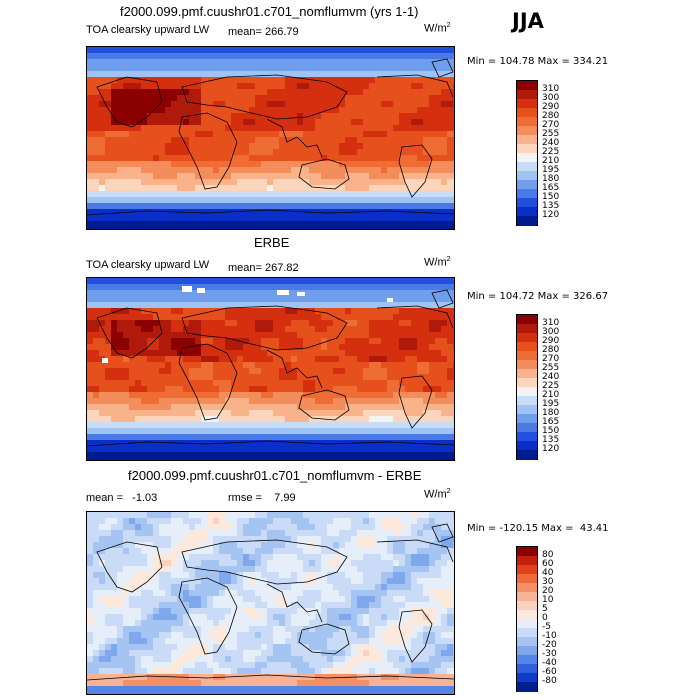  I want to click on panel1-minmax: Min = 104.78 Max = 334.21, so click(538, 61).